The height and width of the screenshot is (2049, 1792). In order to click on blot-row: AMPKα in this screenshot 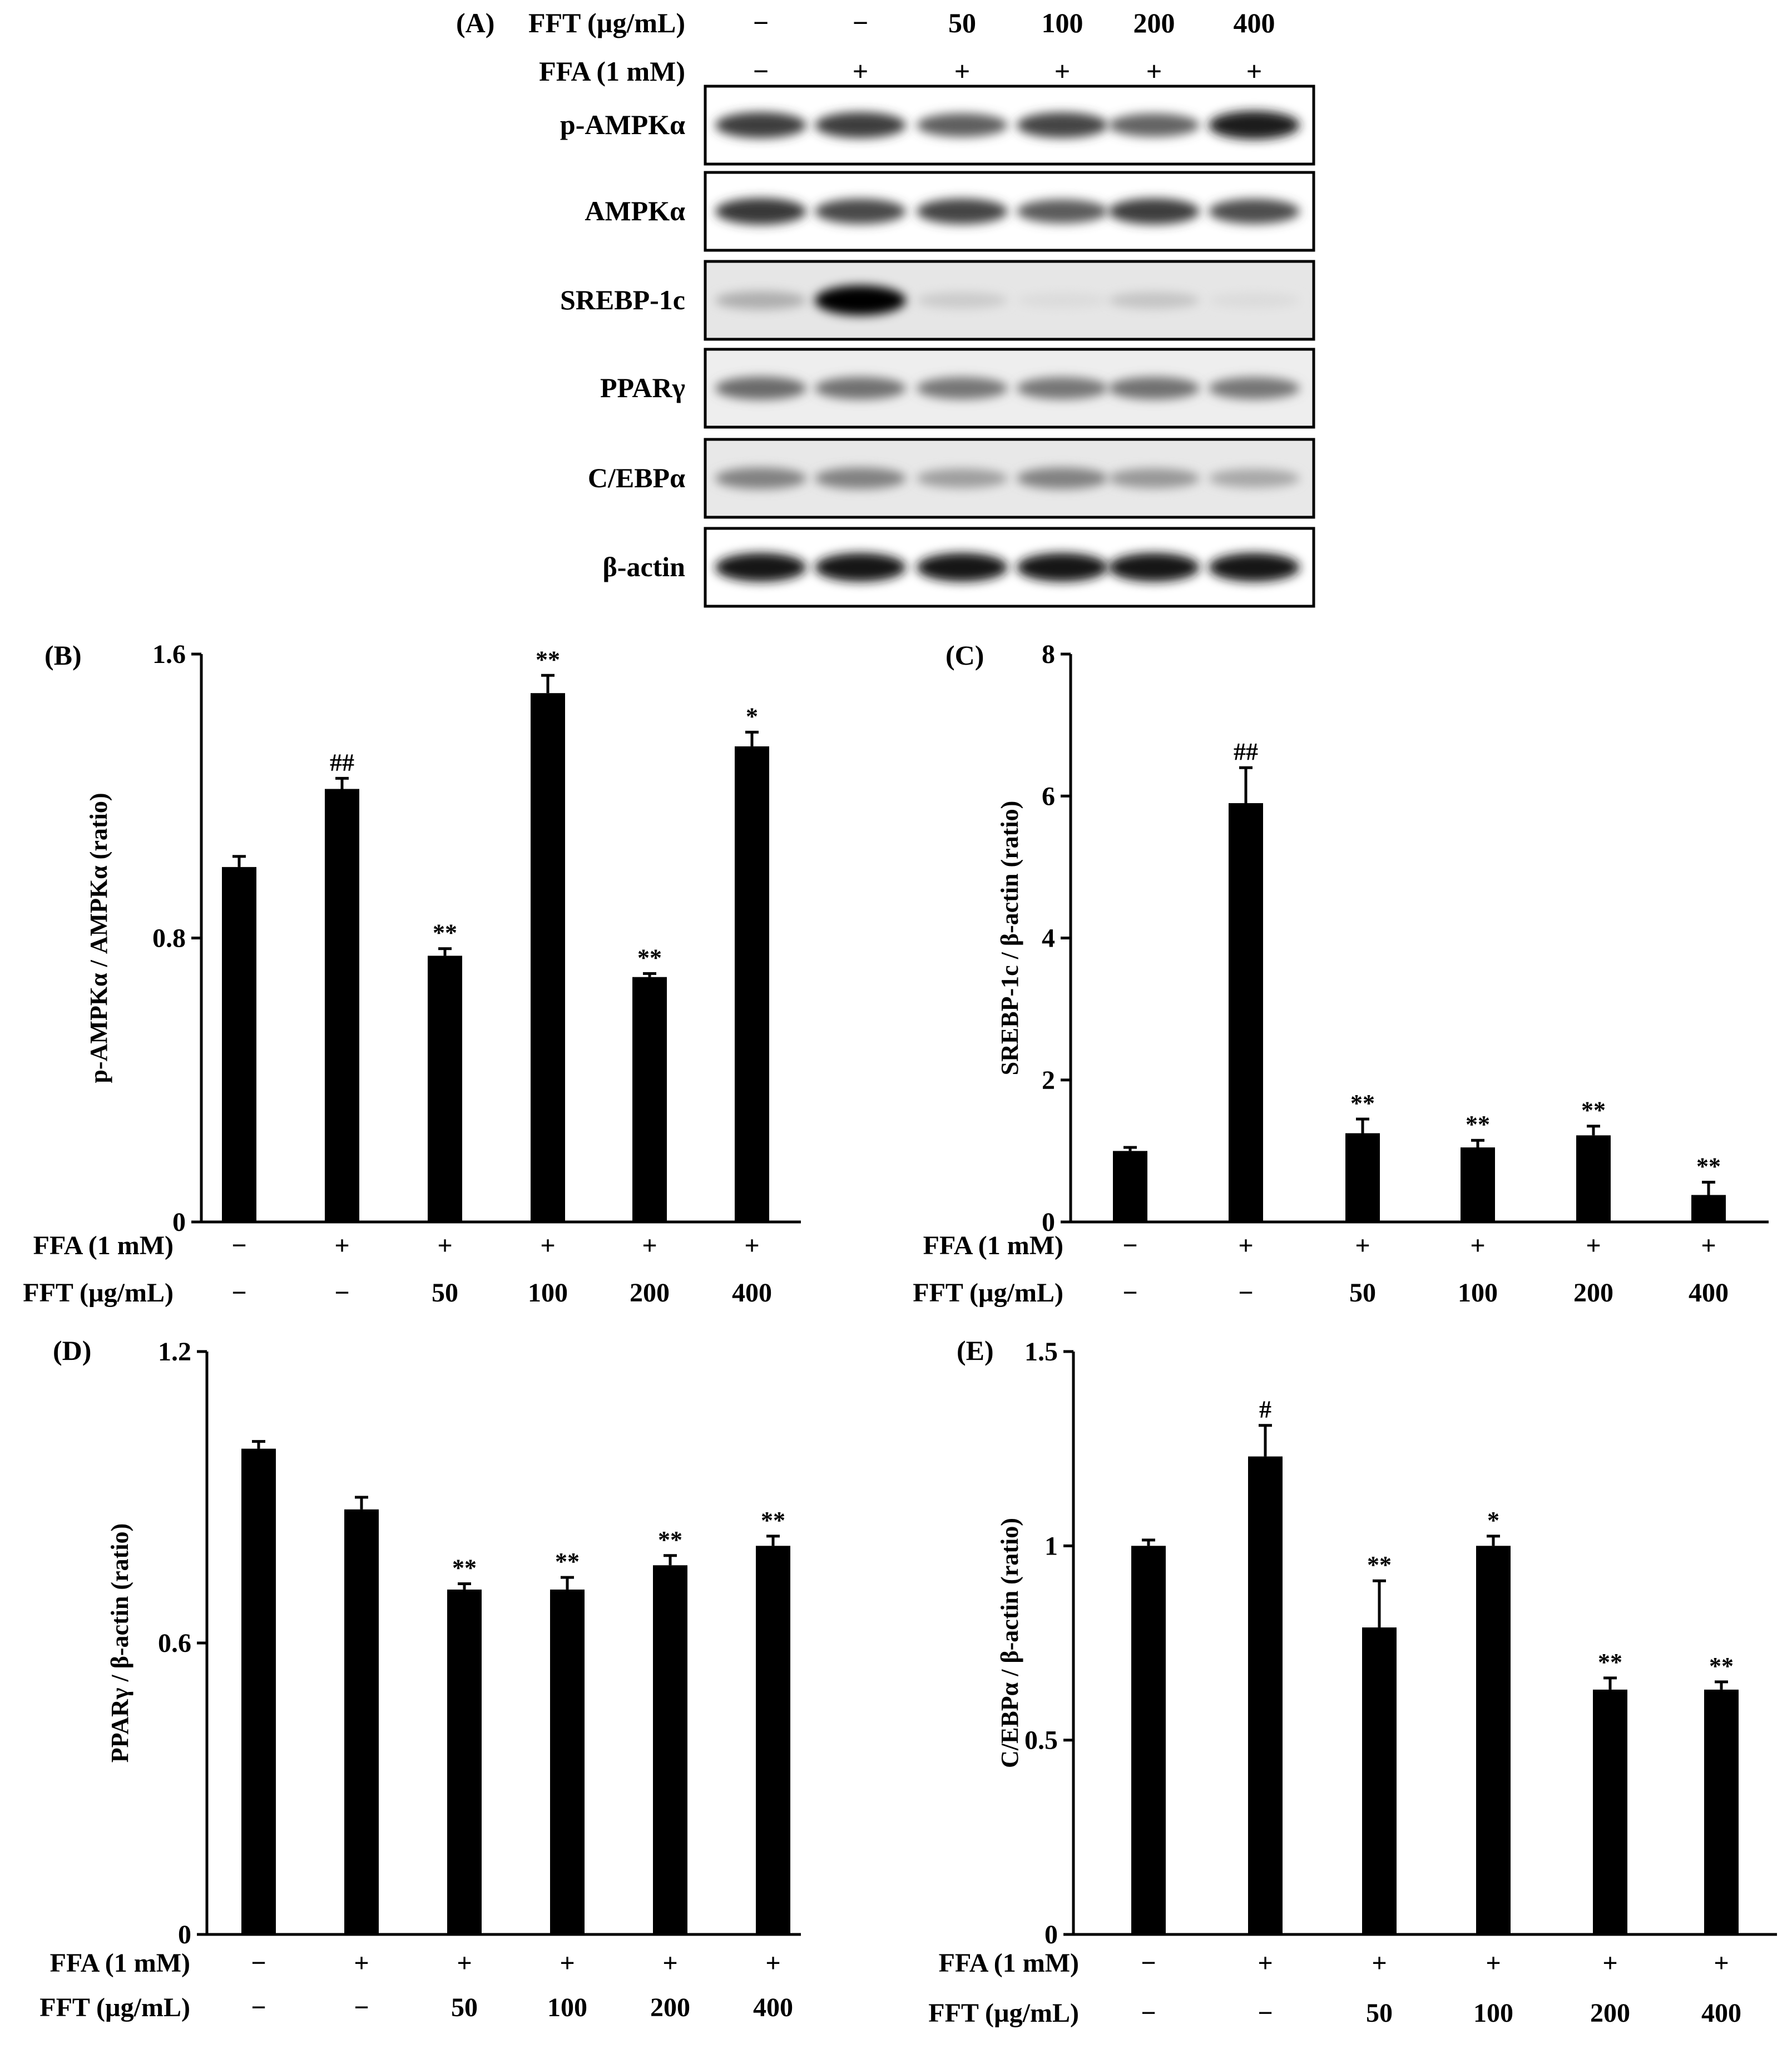, I will do `click(950, 211)`.